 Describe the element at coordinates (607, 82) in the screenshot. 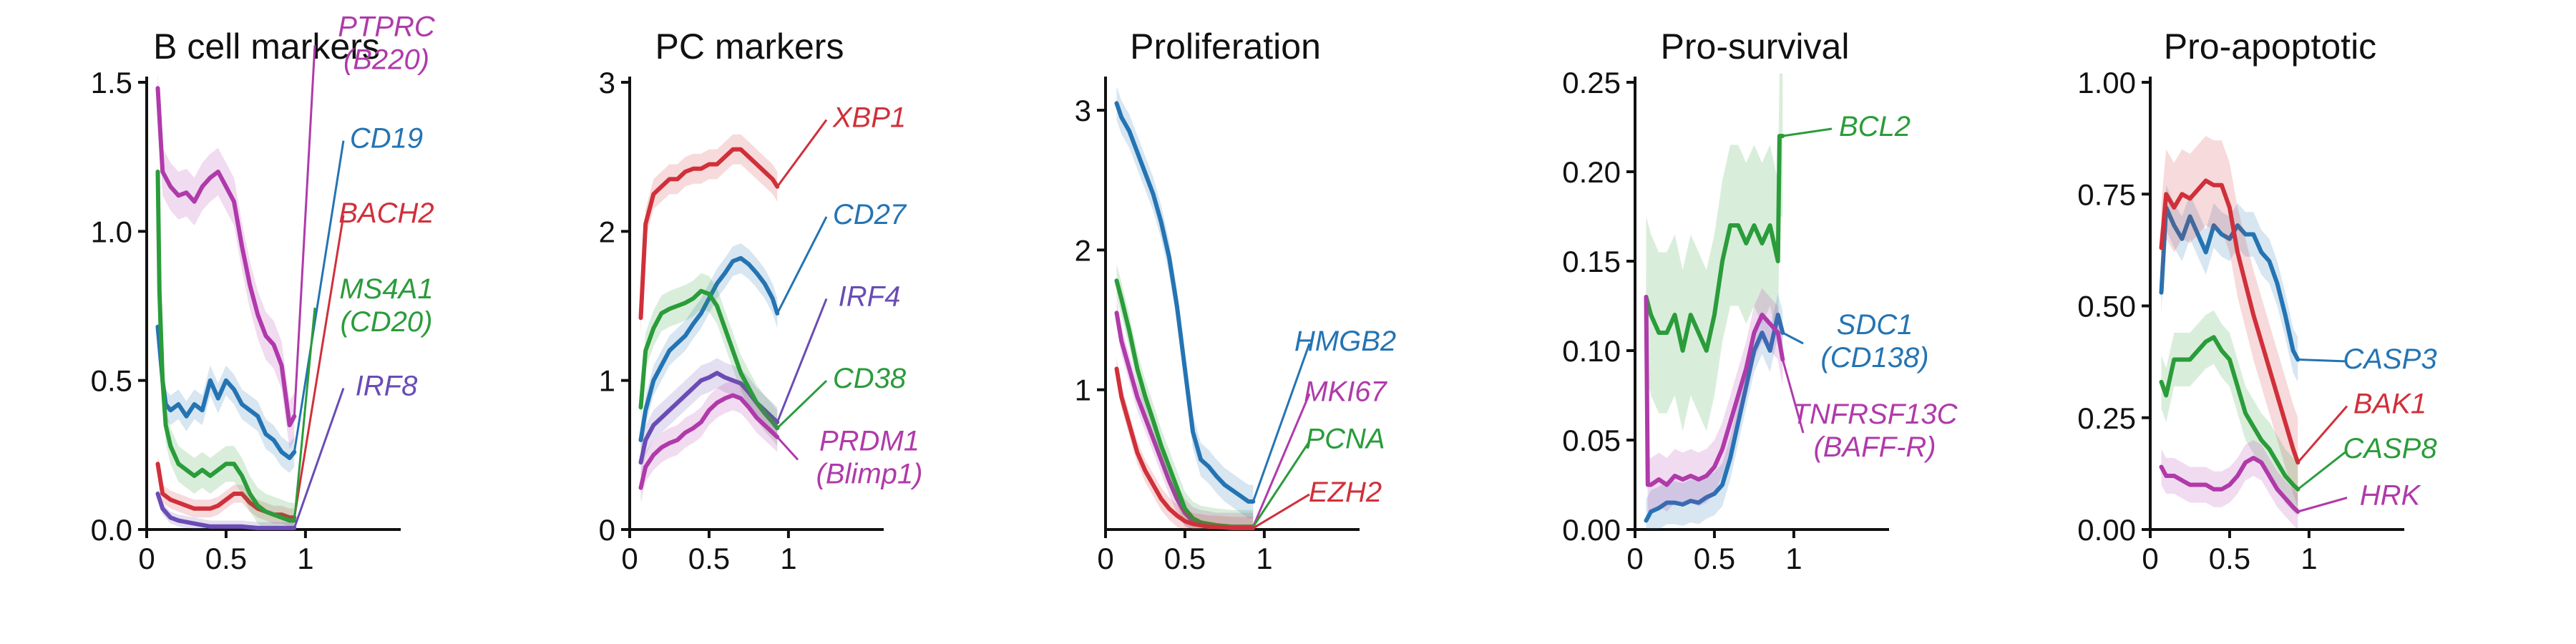

I see `y-tick-label: 3` at that location.